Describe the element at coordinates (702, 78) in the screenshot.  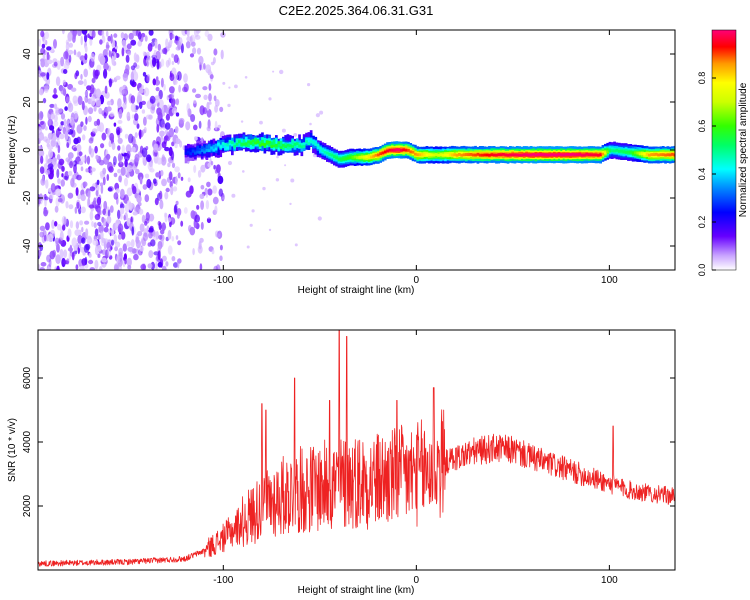
I see `colorbar-tick-label: 0.8` at that location.